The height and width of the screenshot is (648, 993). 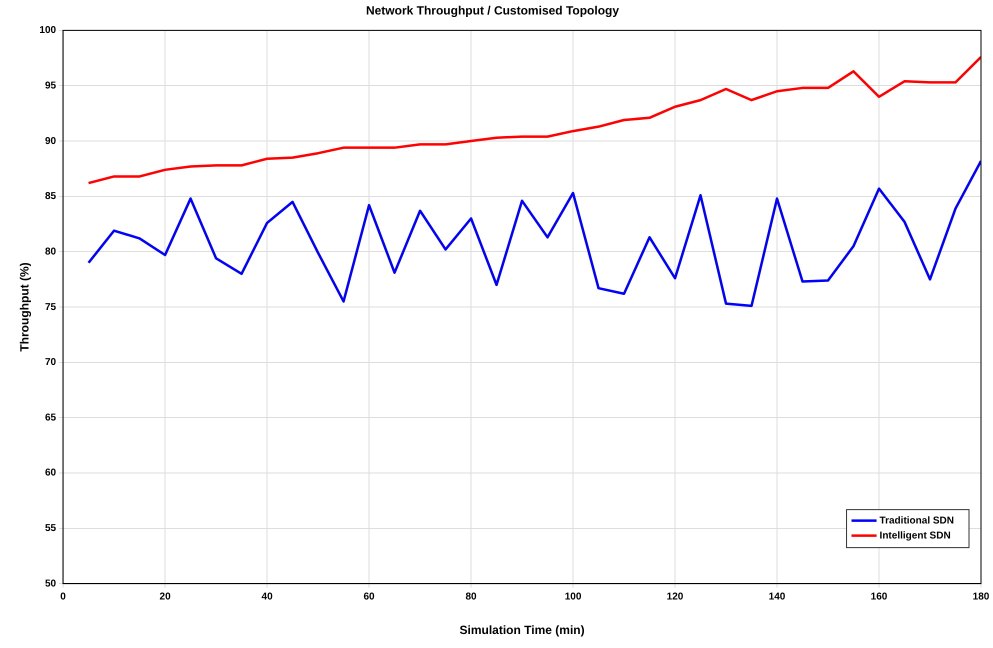 I want to click on x-tick-label: 100, so click(x=573, y=596).